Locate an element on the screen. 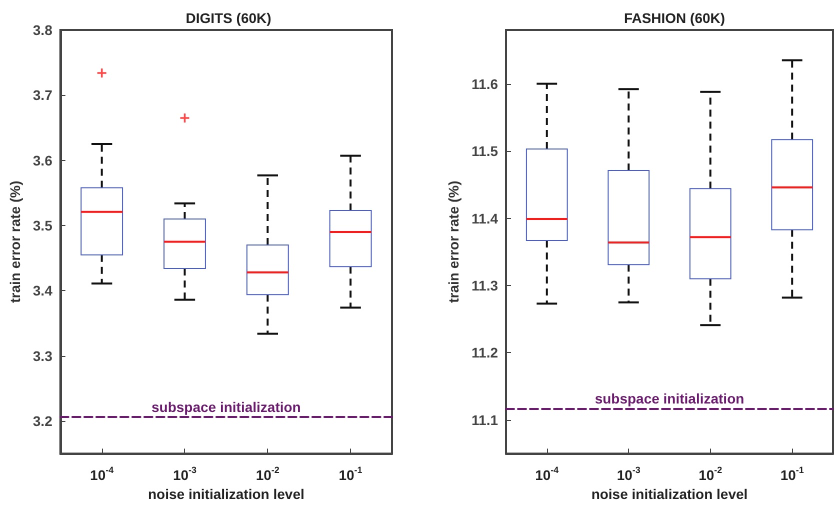 The height and width of the screenshot is (506, 835). y-tick-label: 3.3 is located at coordinates (42, 356).